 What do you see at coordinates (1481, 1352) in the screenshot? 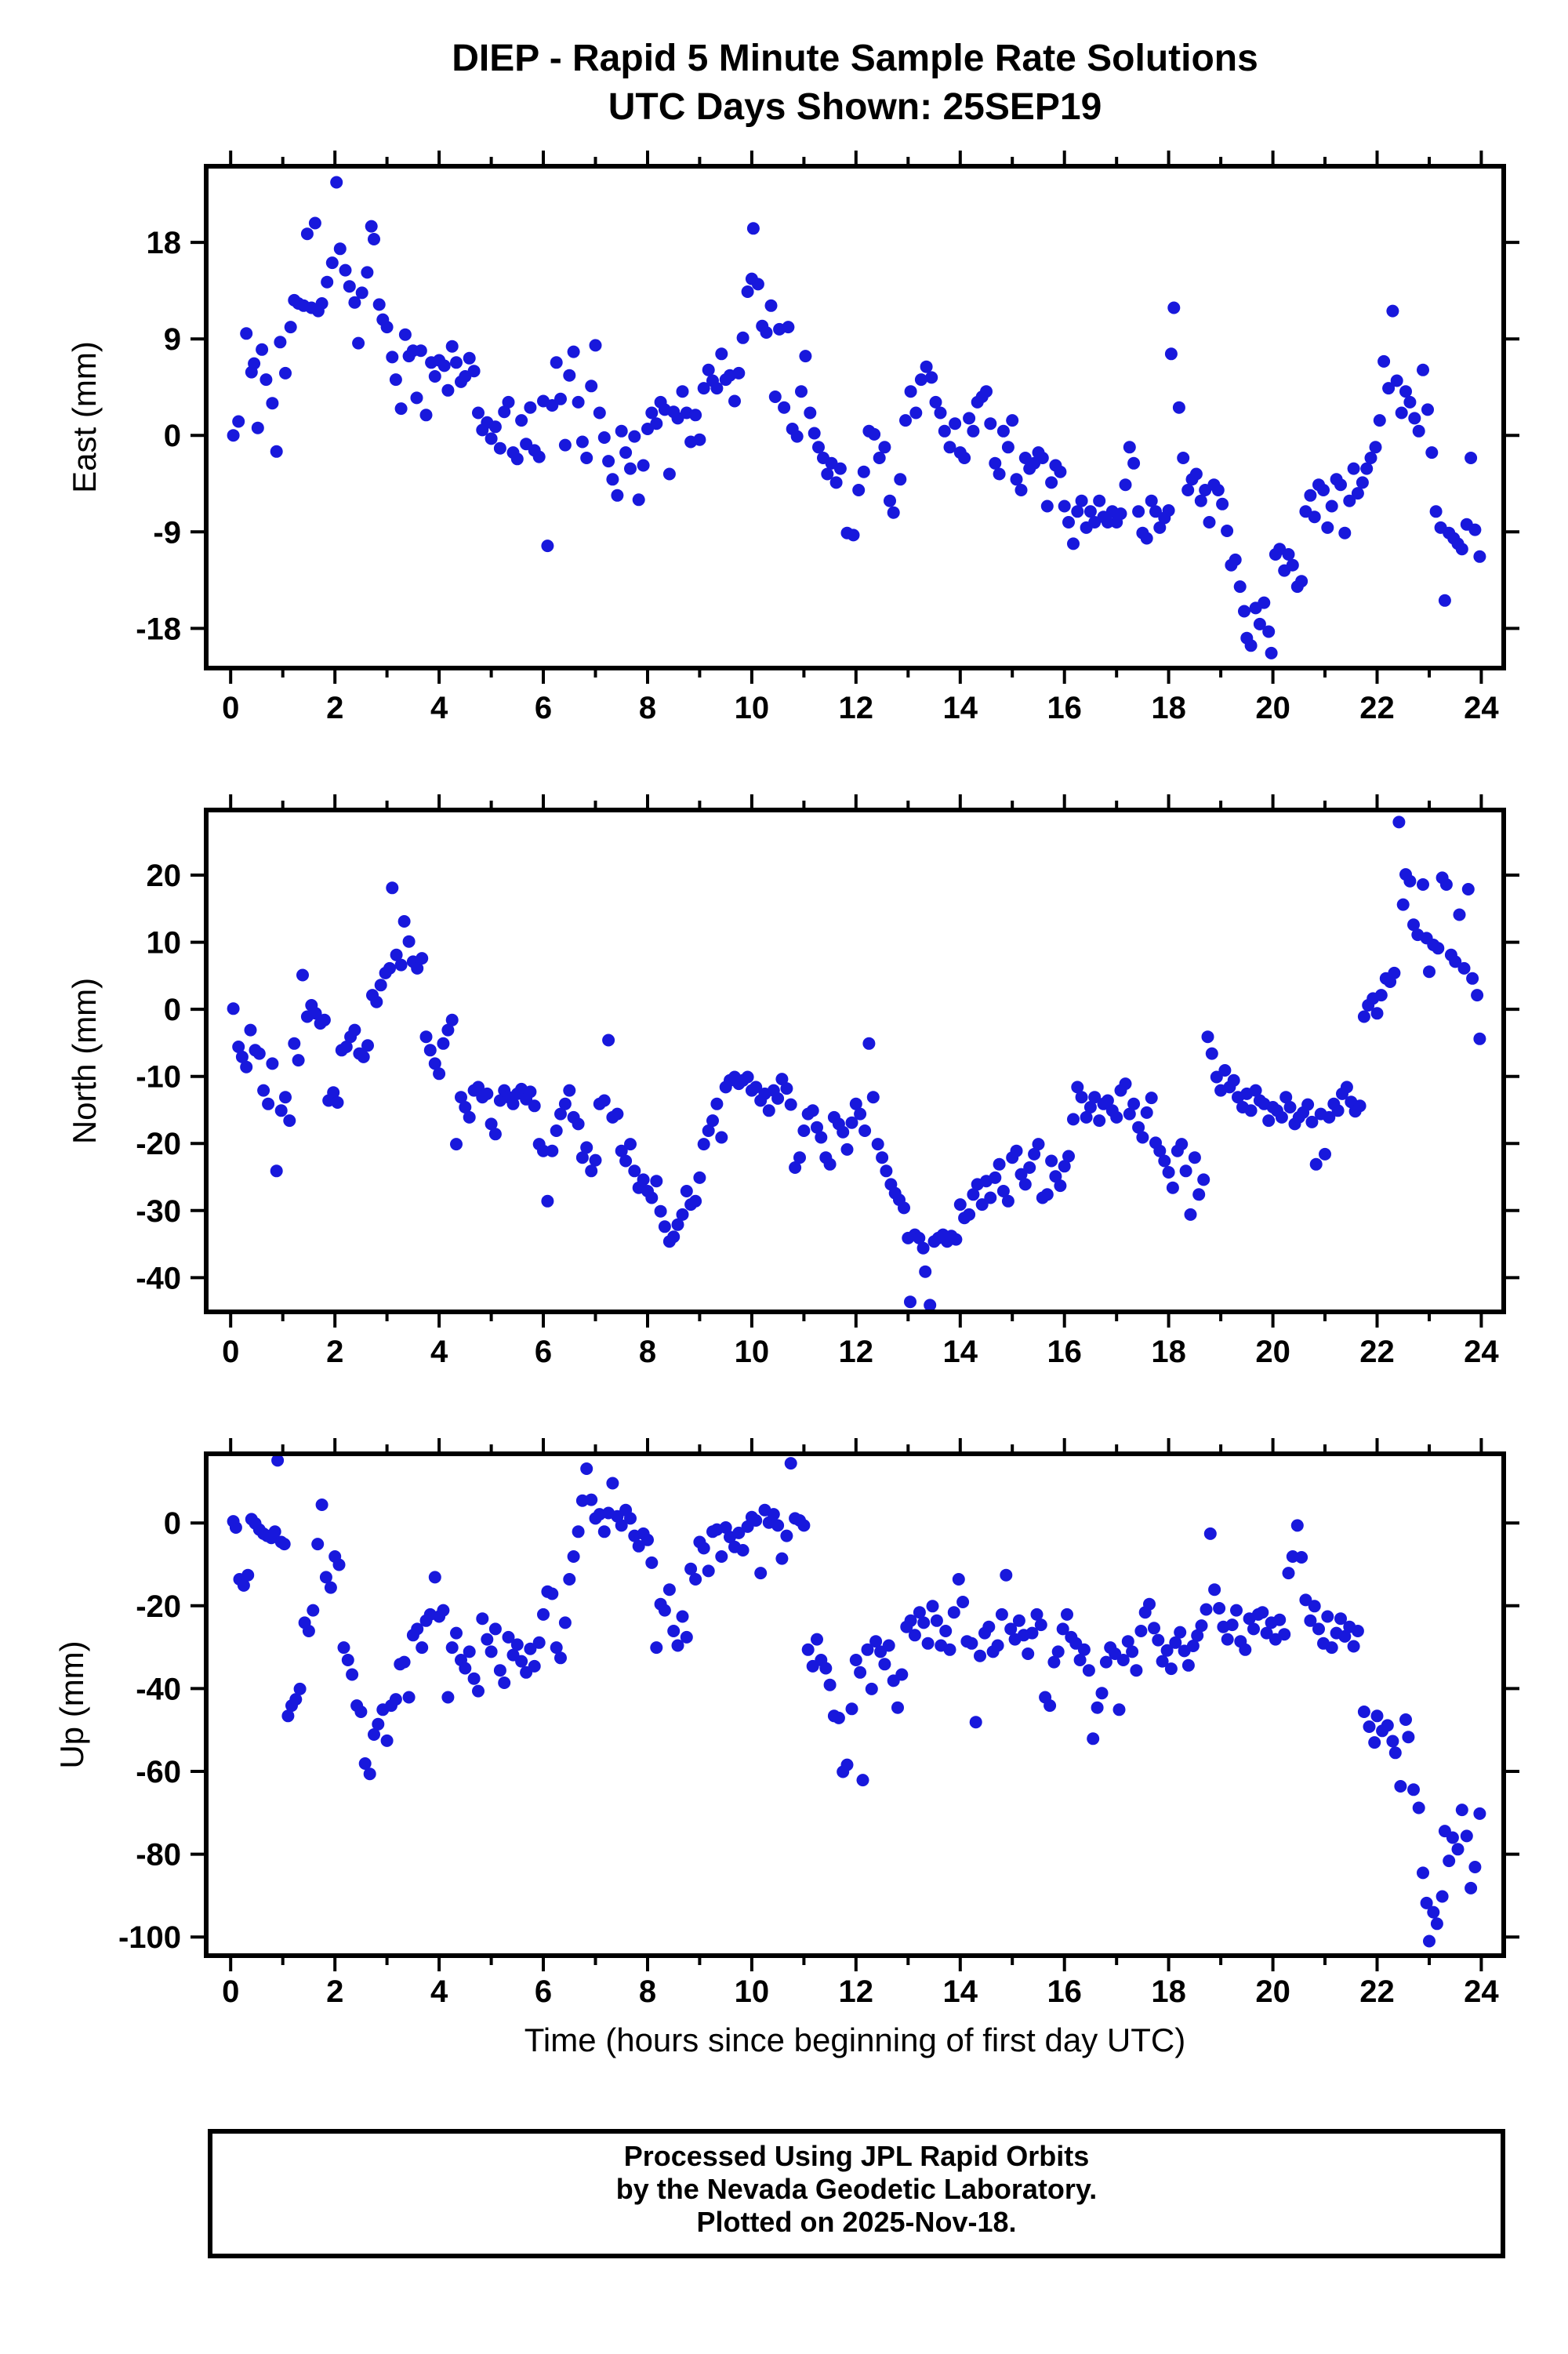
I see `x-tick-label: 24` at bounding box center [1481, 1352].